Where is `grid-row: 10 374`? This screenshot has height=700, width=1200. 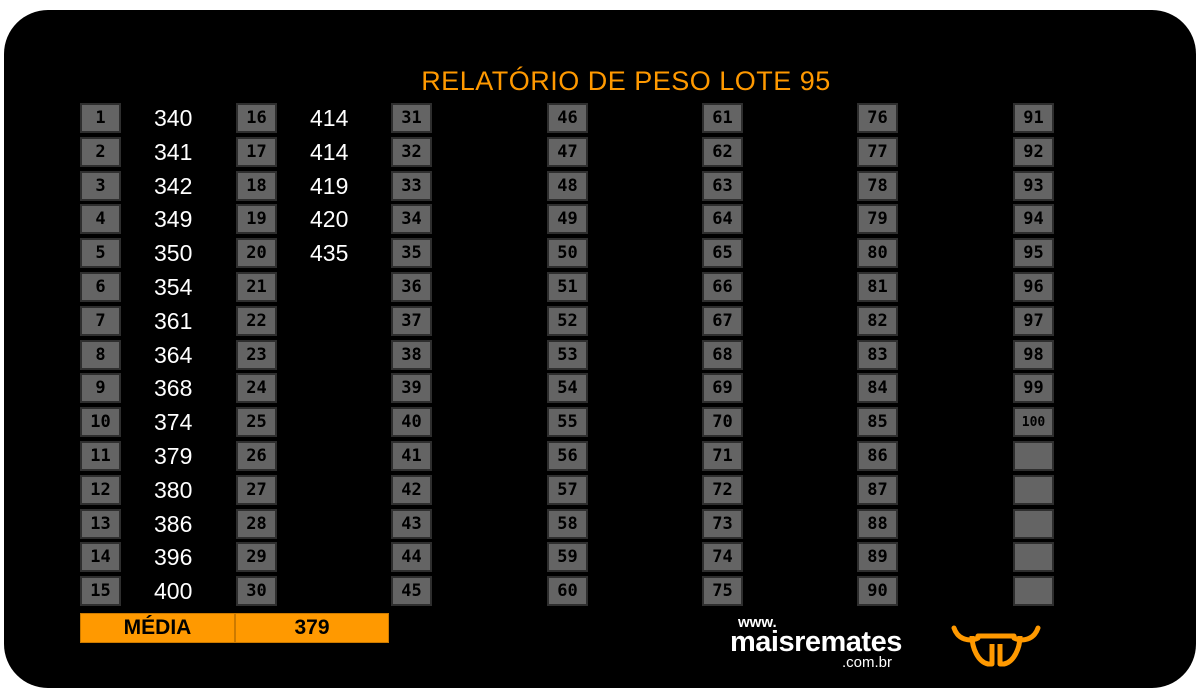
grid-row: 10 374 is located at coordinates (150, 422).